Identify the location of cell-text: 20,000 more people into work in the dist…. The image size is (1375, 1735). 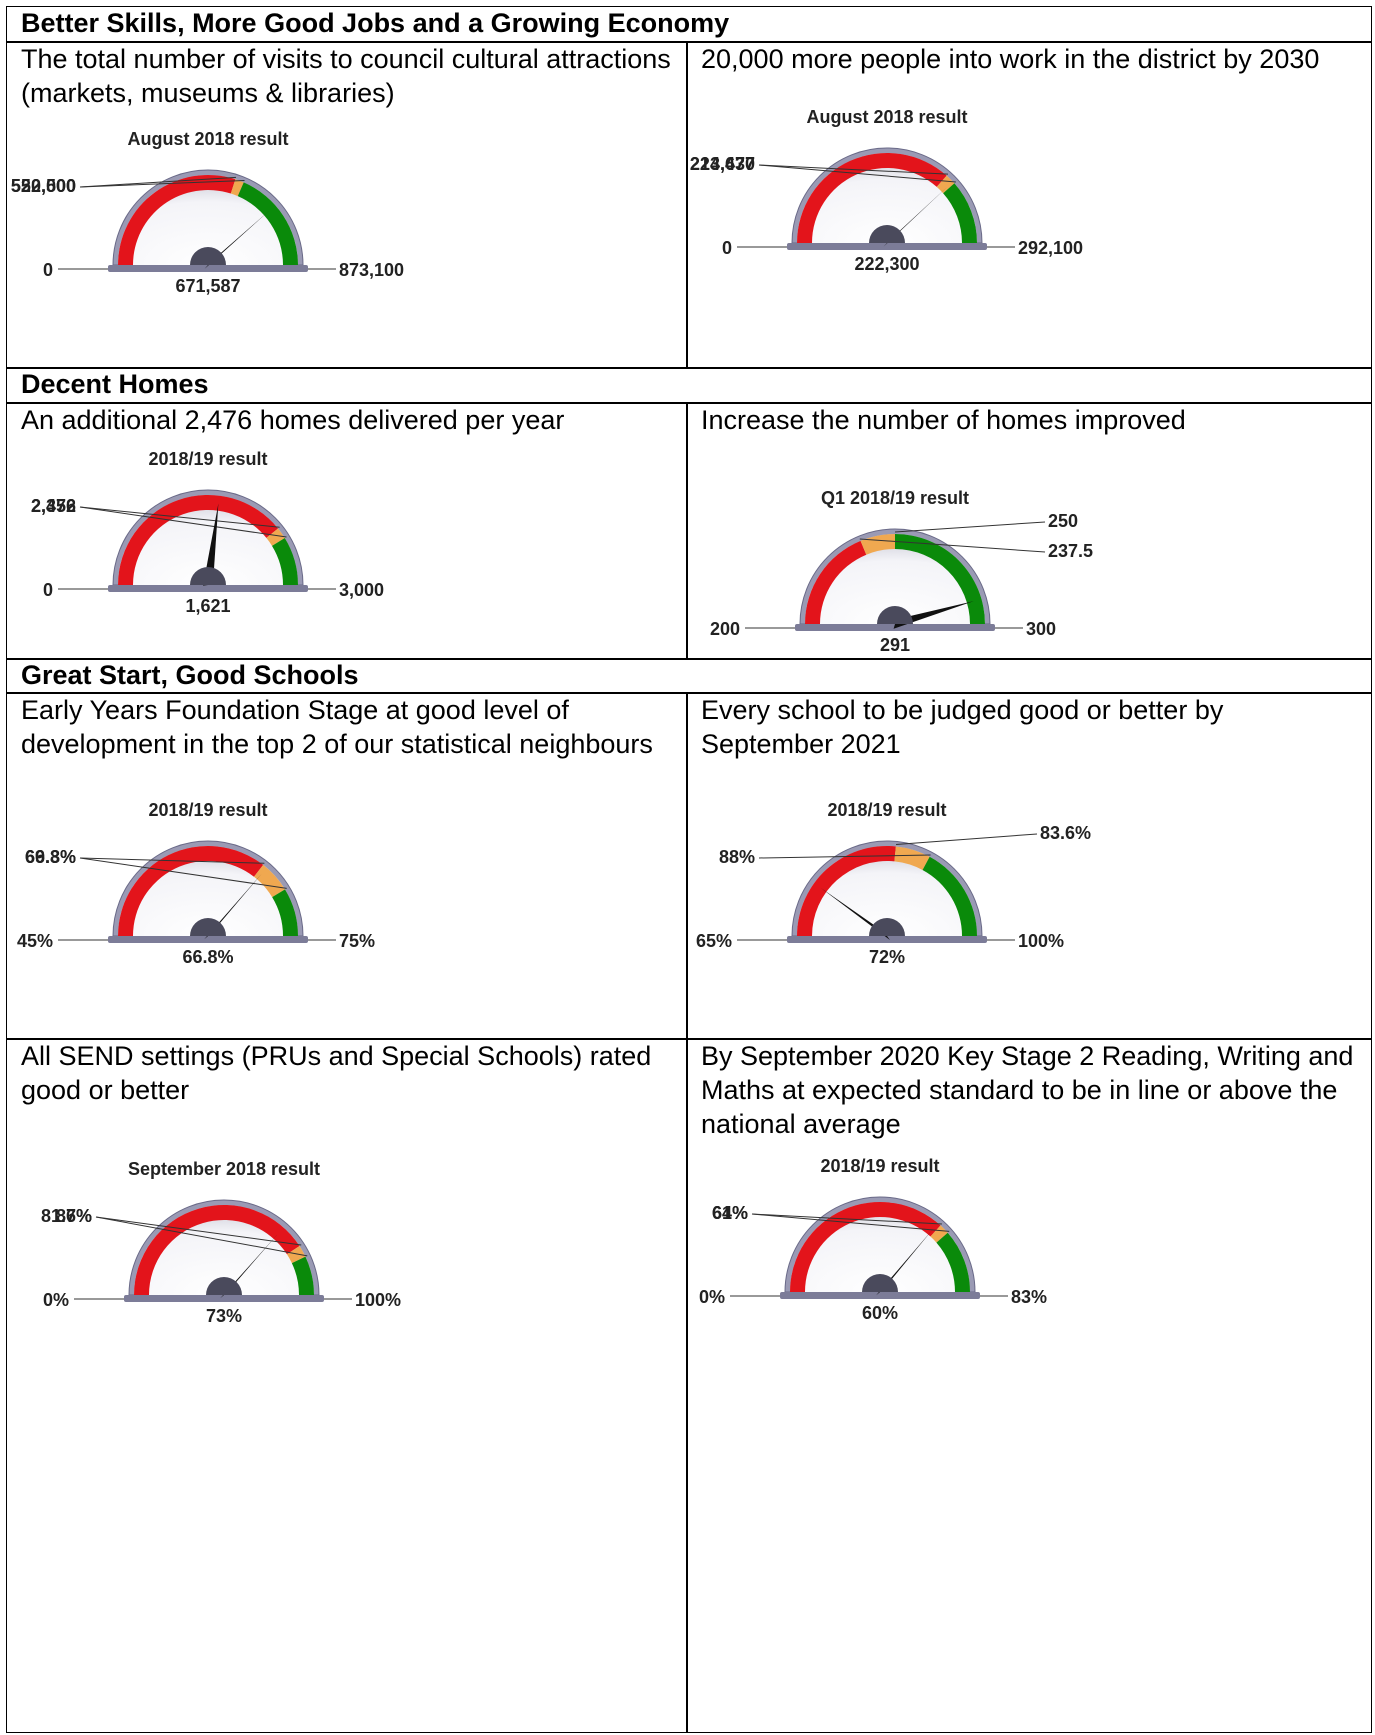
(1029, 205).